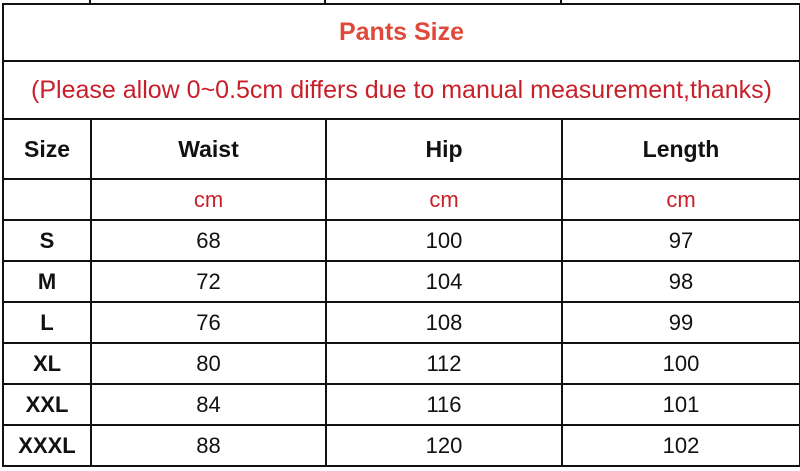  Describe the element at coordinates (444, 281) in the screenshot. I see `cell-hip: 104` at that location.